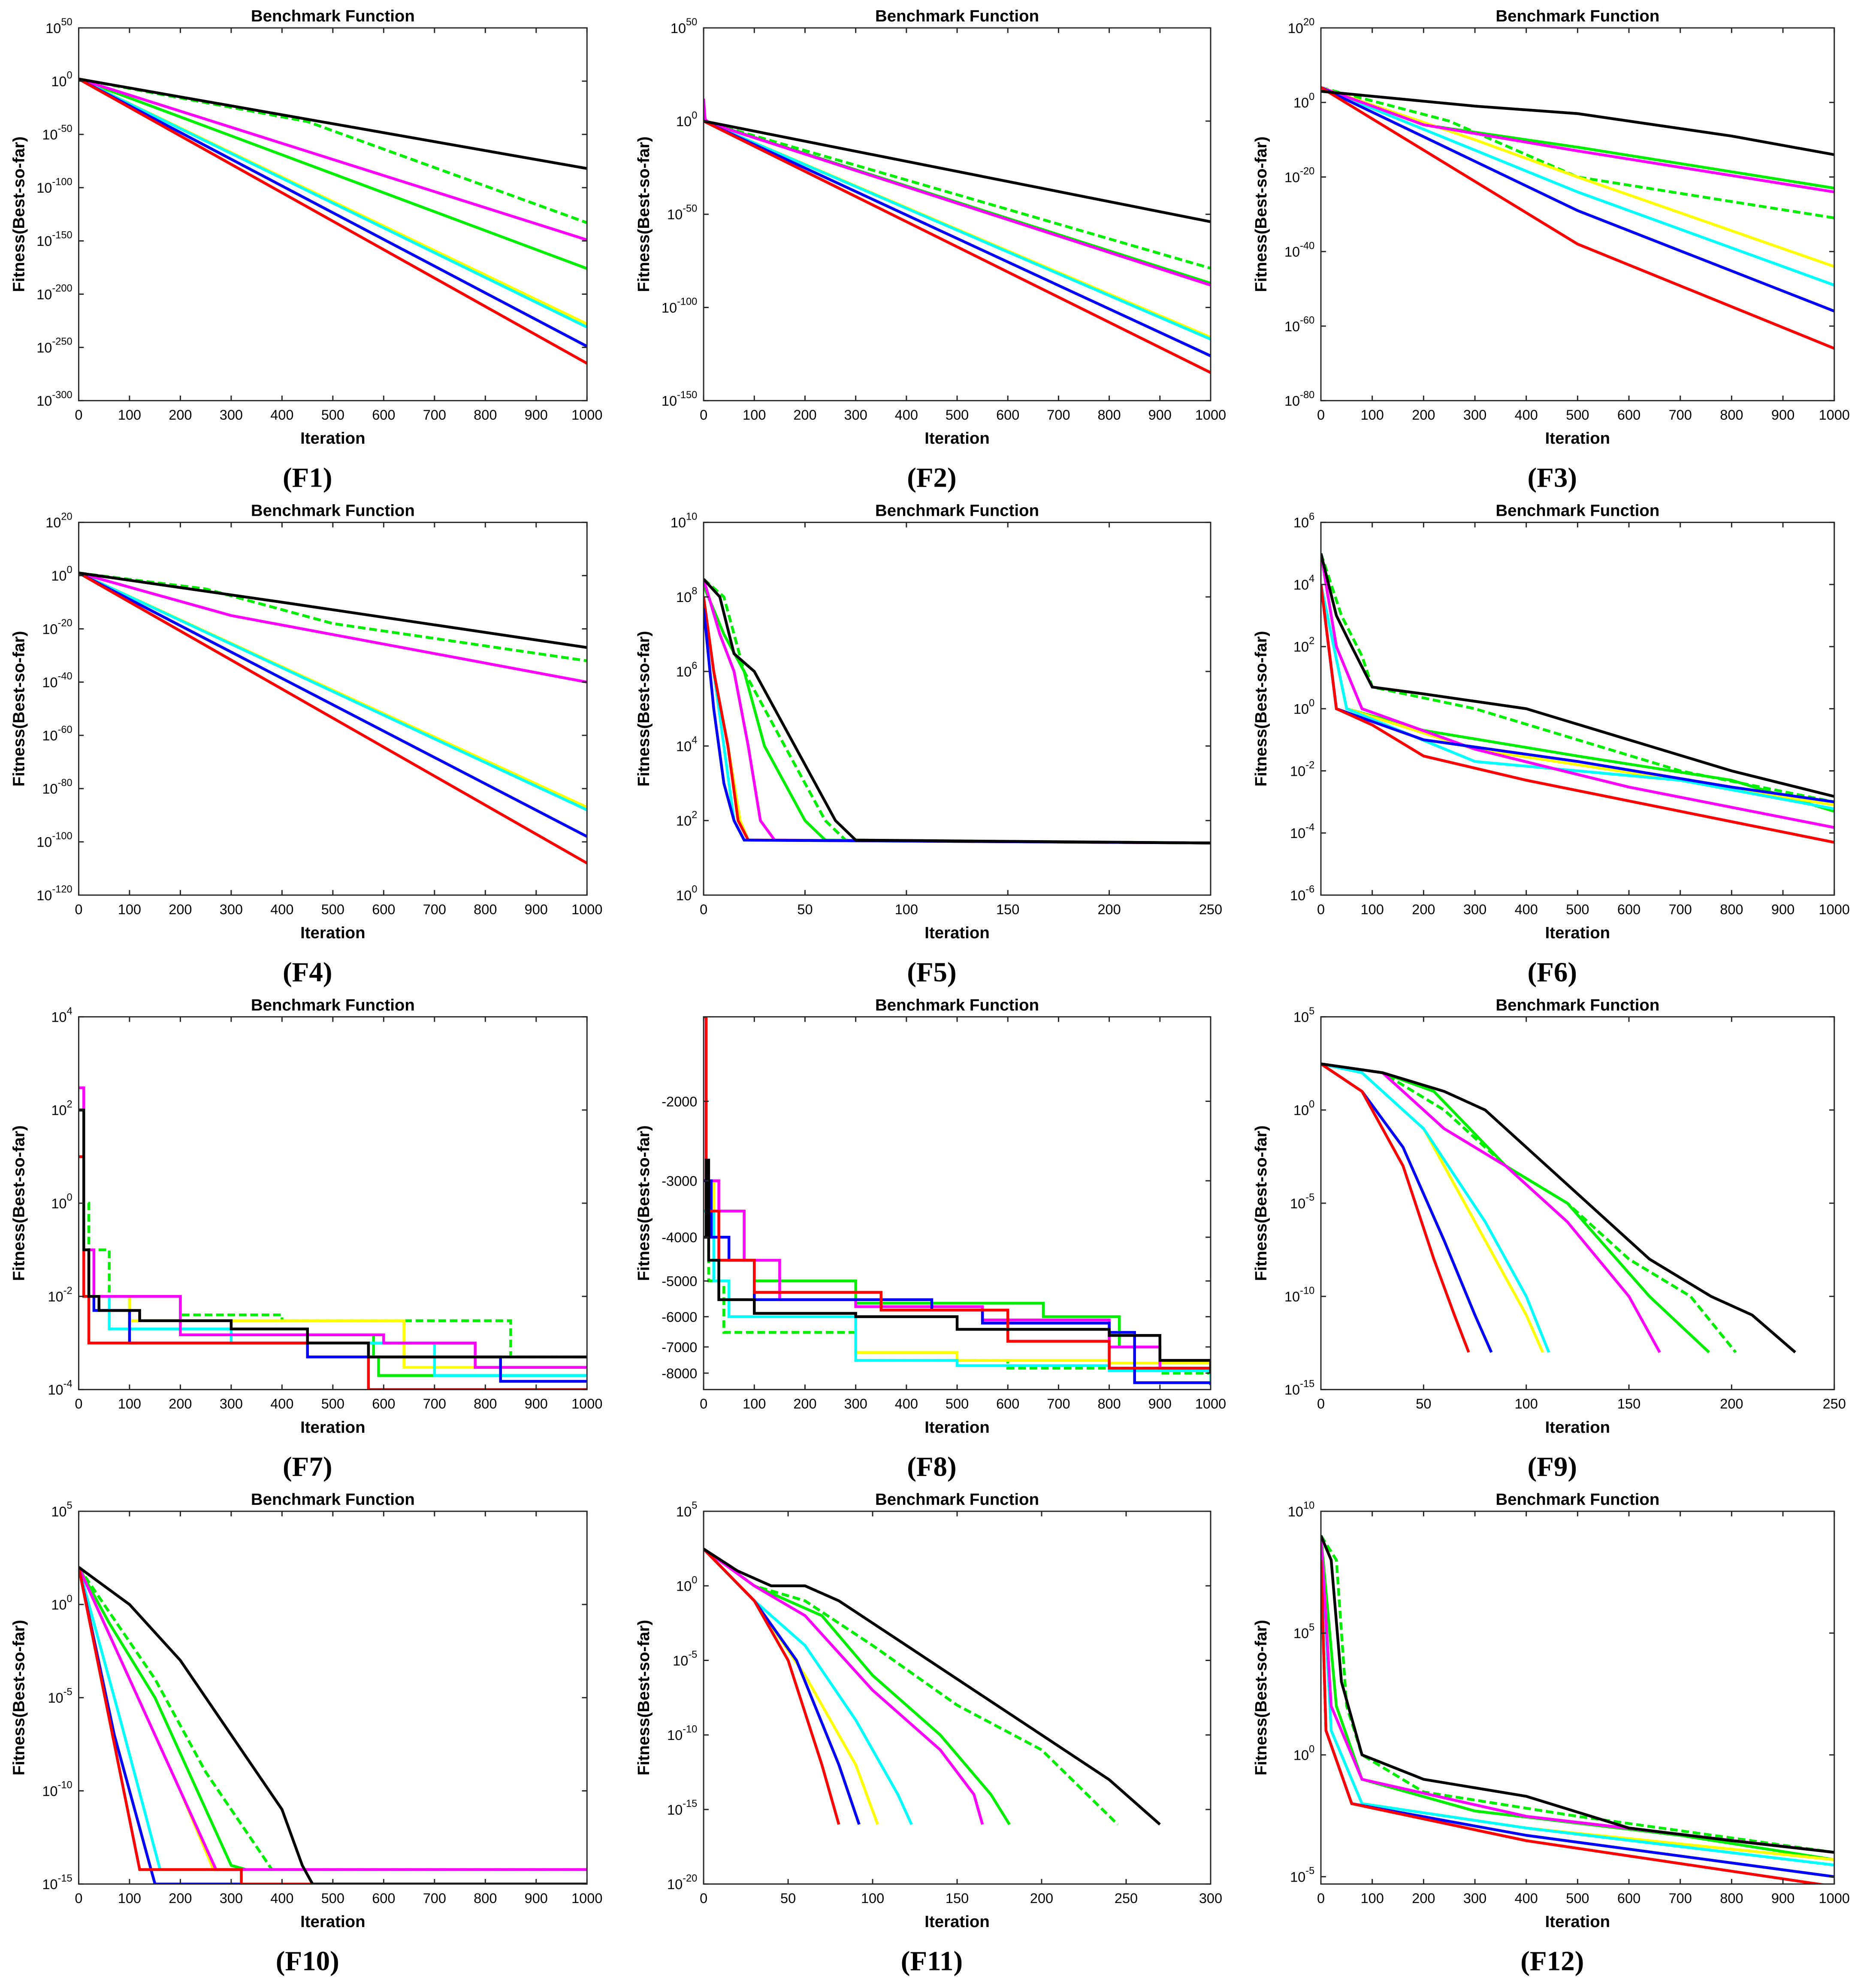 The height and width of the screenshot is (1988, 1861). What do you see at coordinates (536, 1404) in the screenshot?
I see `x-tick-label: 900` at bounding box center [536, 1404].